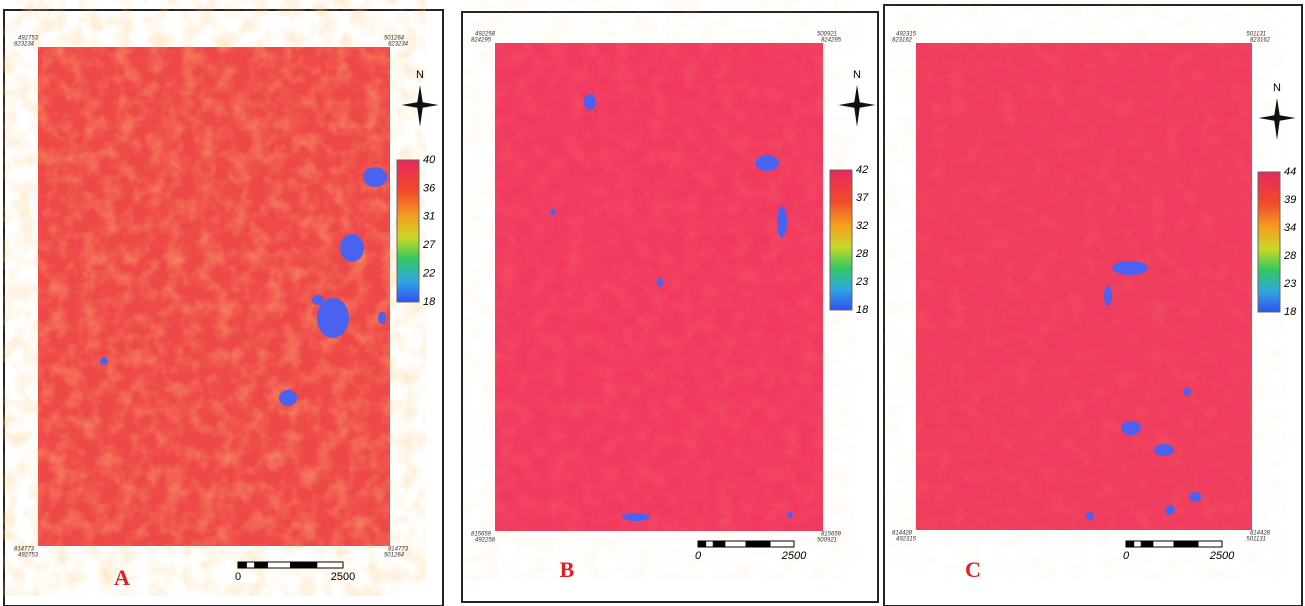 The width and height of the screenshot is (1305, 606). I want to click on legend-tick: 31, so click(429, 217).